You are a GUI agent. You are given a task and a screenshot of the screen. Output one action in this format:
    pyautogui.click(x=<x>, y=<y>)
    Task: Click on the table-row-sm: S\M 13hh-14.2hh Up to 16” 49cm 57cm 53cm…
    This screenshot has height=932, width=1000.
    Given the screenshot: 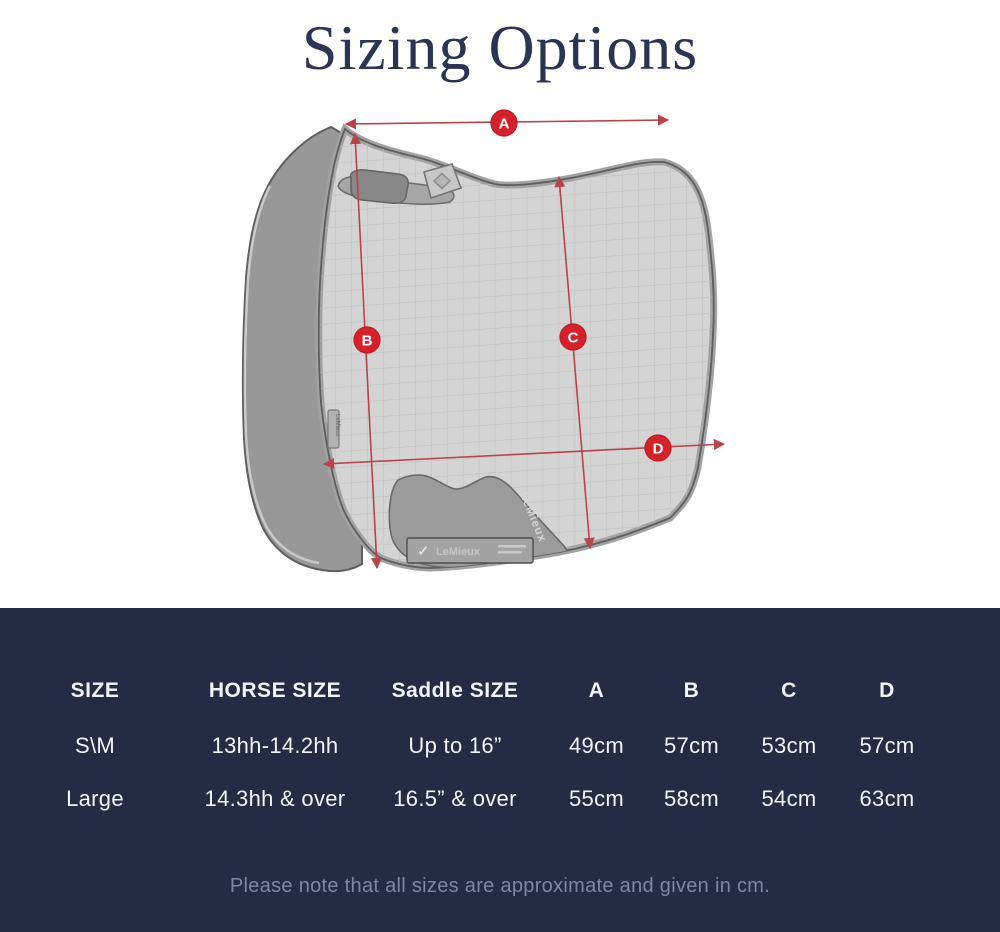 What is the action you would take?
    pyautogui.click(x=500, y=745)
    